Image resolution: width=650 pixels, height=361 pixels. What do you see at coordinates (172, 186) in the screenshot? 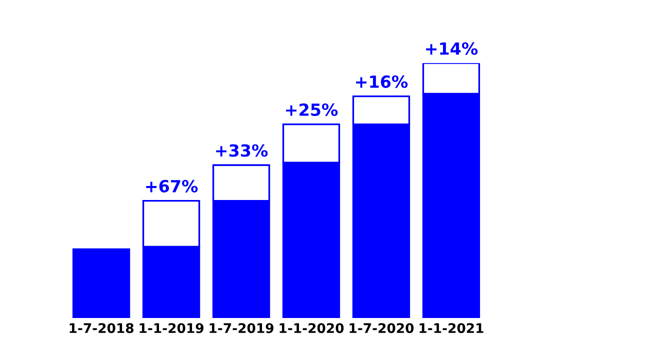
I see `annotation: +67%` at bounding box center [172, 186].